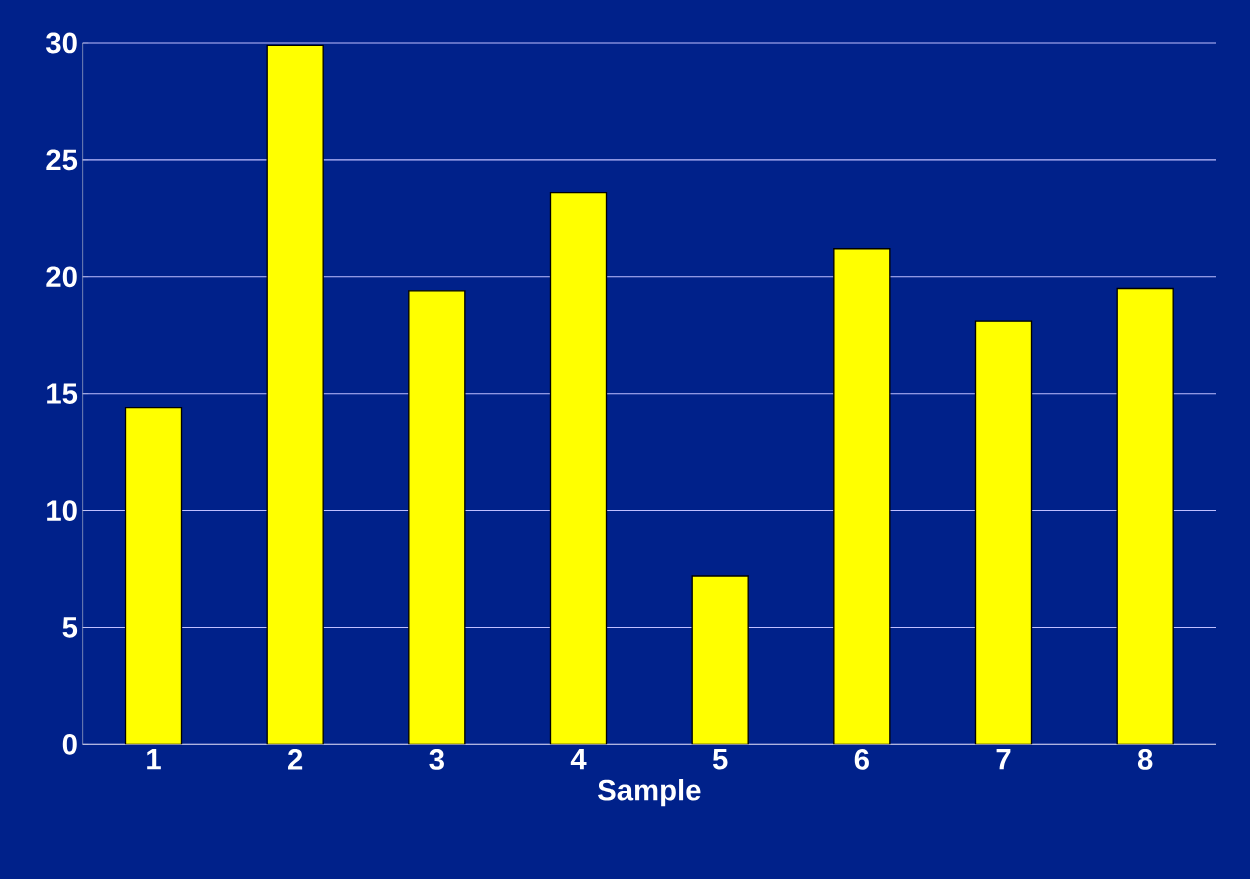 This screenshot has width=1250, height=879. I want to click on y-tick-label: 5, so click(70, 627).